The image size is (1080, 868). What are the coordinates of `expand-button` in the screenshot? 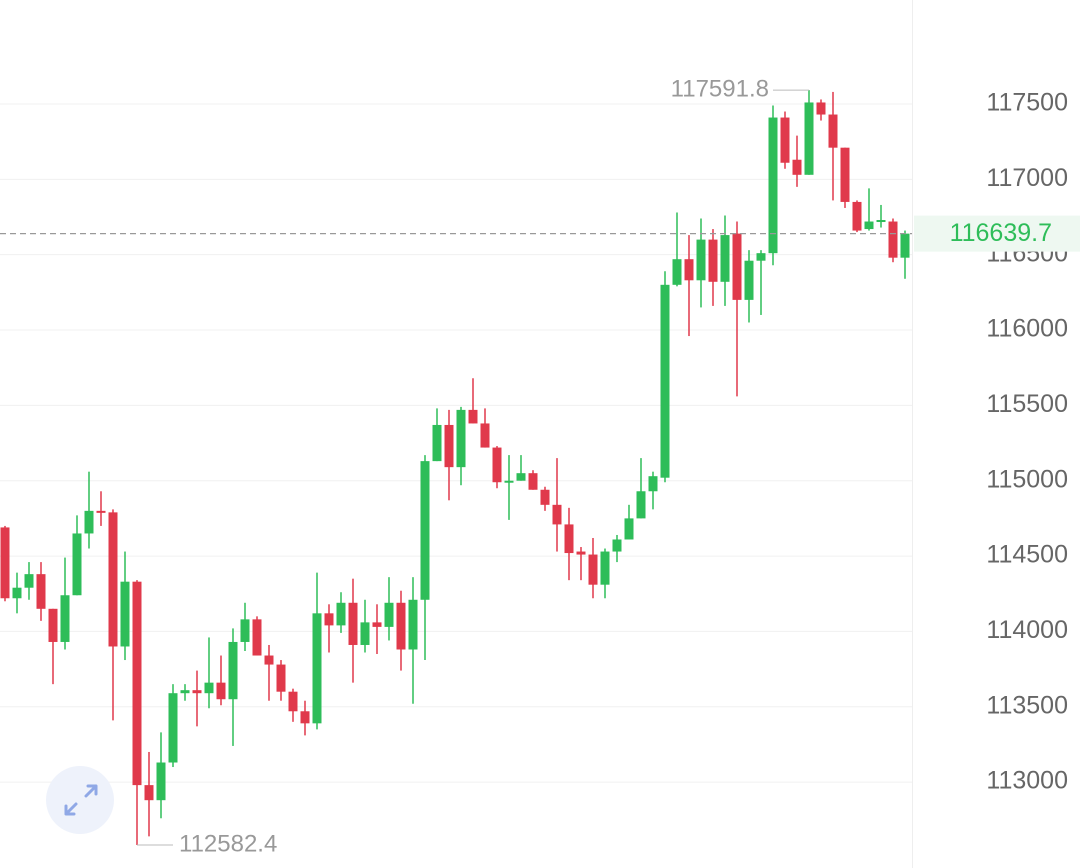 It's located at (80, 800).